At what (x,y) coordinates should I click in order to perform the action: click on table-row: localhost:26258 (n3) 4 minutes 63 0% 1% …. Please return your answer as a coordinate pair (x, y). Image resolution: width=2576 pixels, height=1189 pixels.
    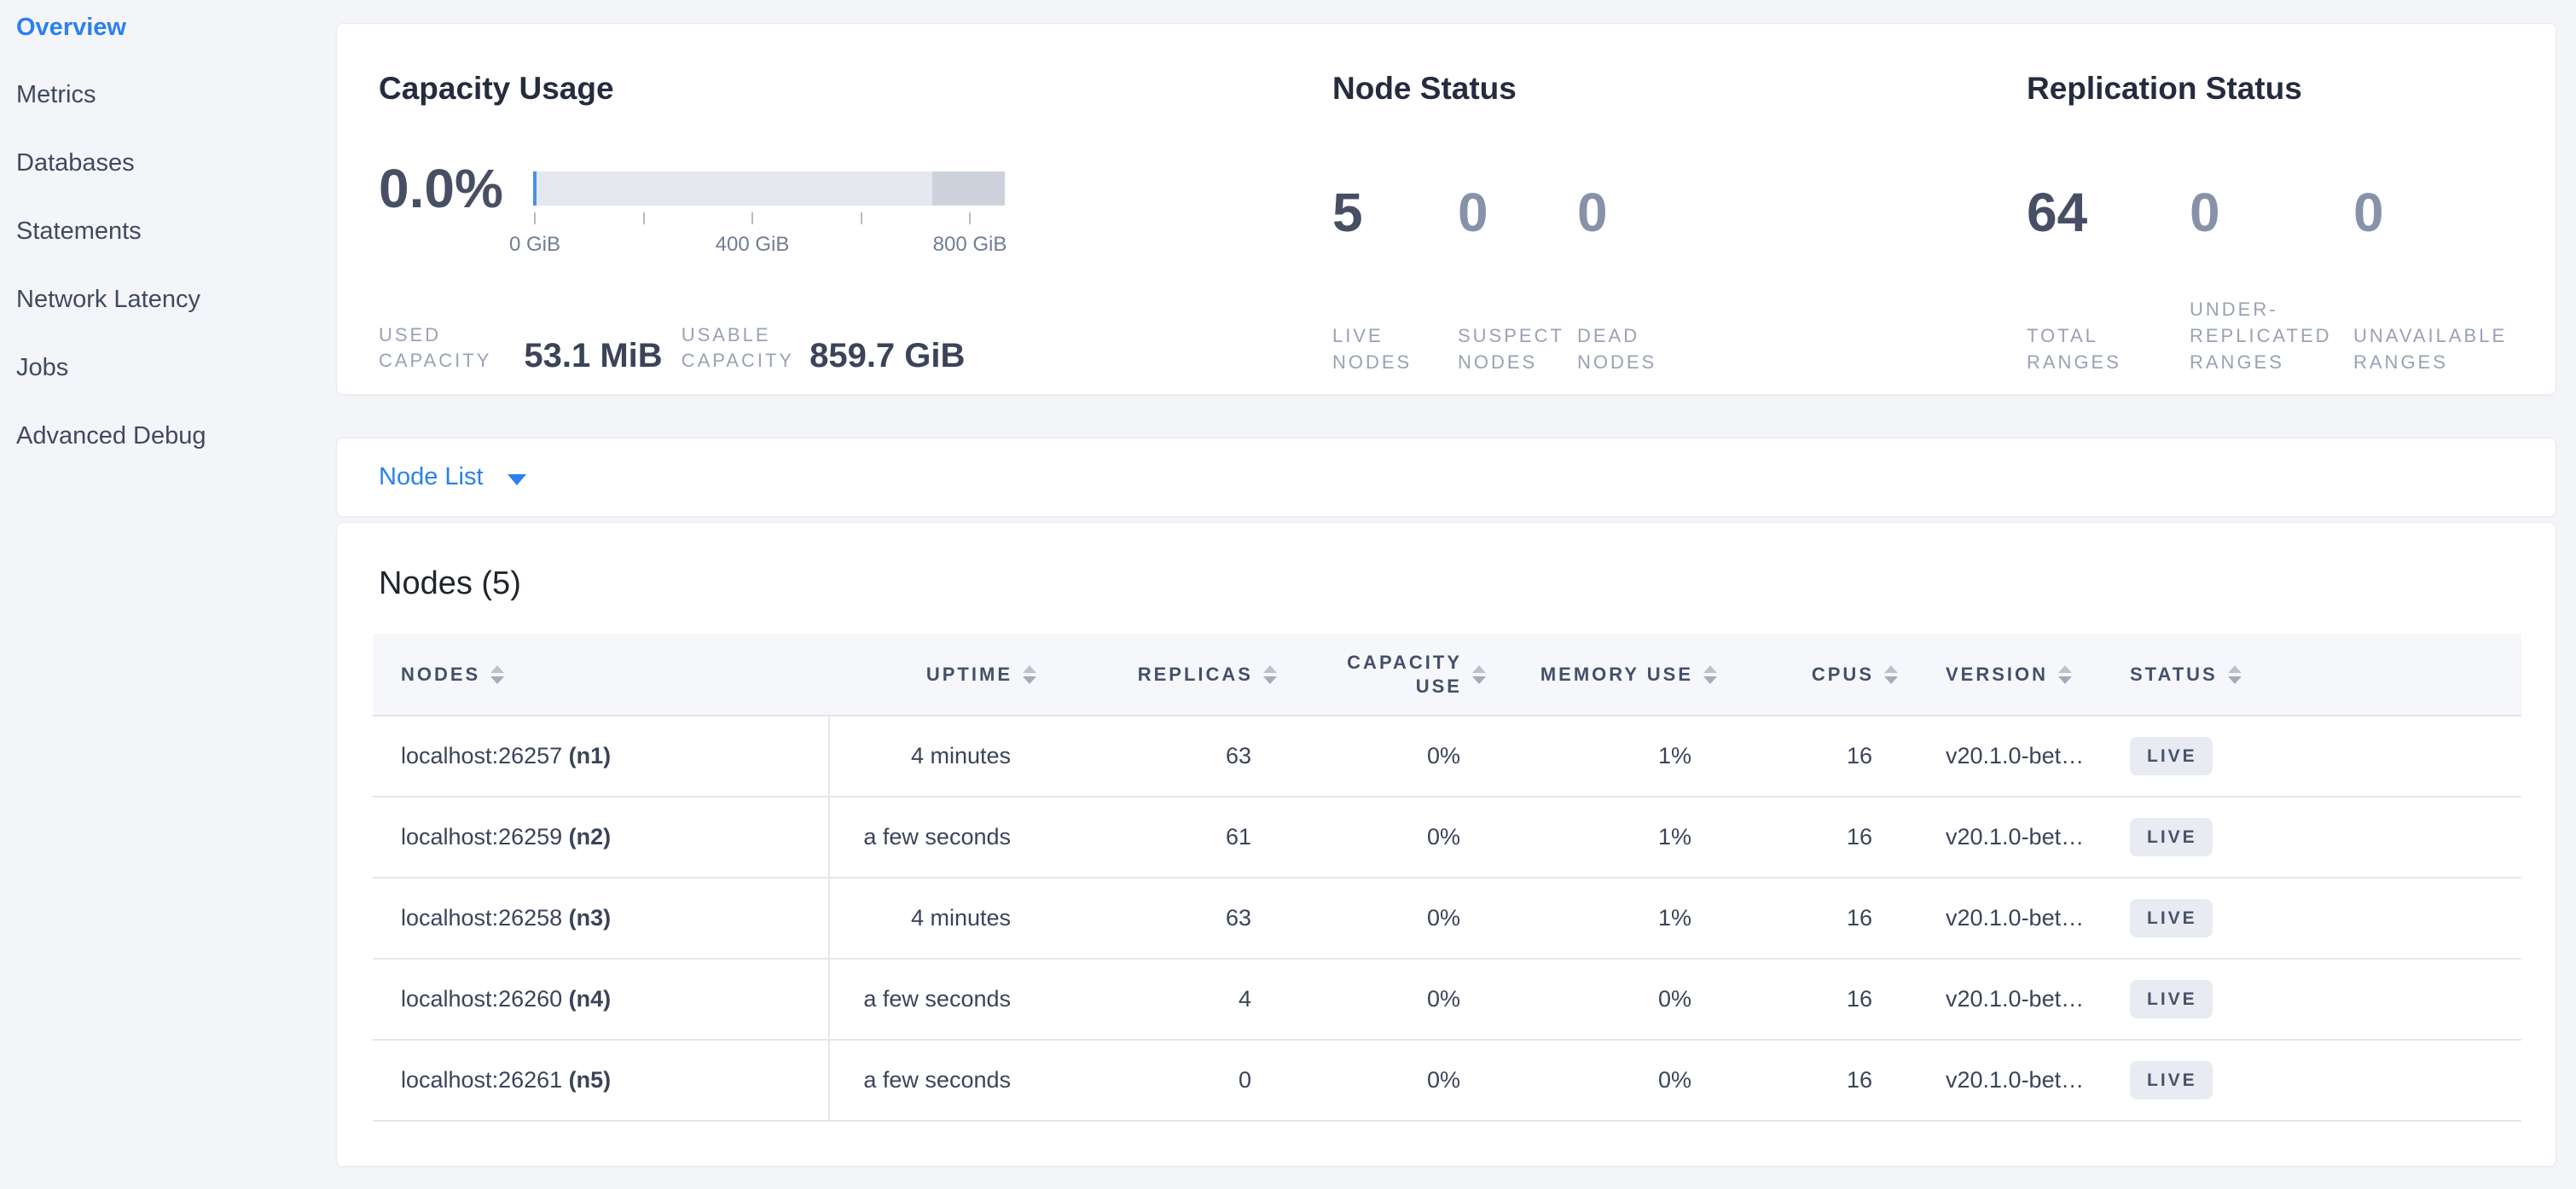
    Looking at the image, I should click on (1447, 919).